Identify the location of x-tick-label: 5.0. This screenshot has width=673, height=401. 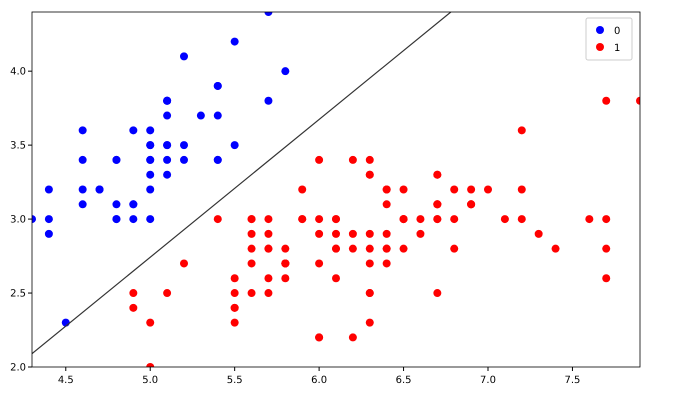
(150, 380).